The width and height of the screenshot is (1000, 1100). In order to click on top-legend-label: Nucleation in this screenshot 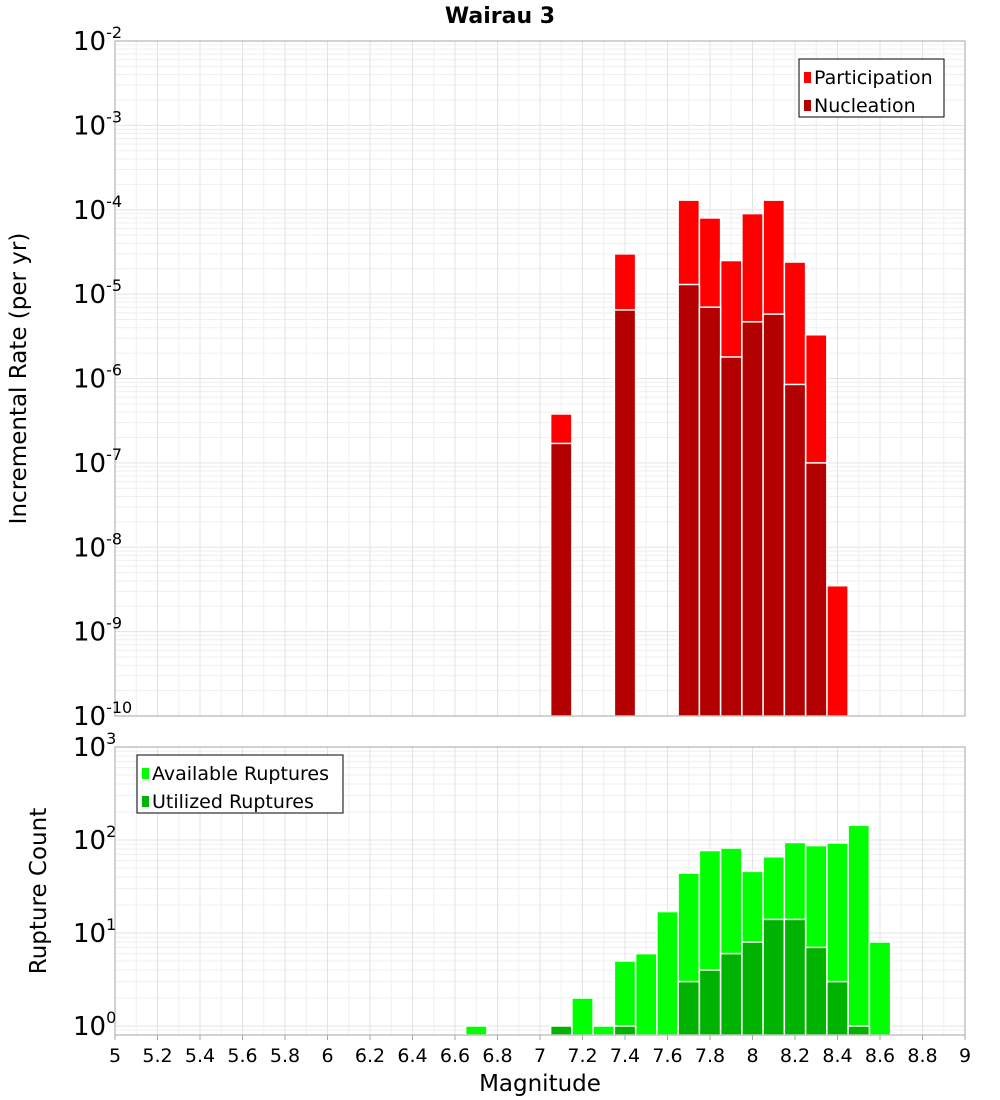, I will do `click(865, 106)`.